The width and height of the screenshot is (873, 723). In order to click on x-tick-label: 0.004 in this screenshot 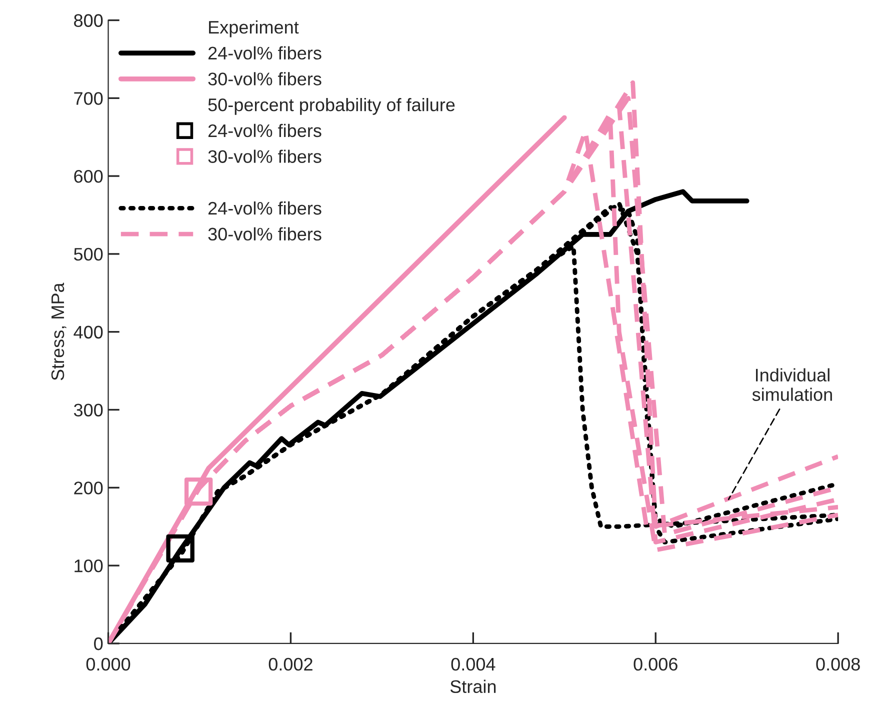, I will do `click(473, 664)`.